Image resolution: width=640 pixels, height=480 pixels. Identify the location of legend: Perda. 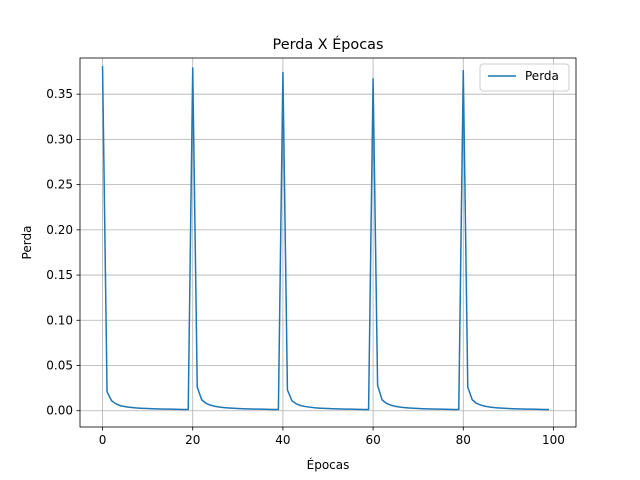
(524, 77).